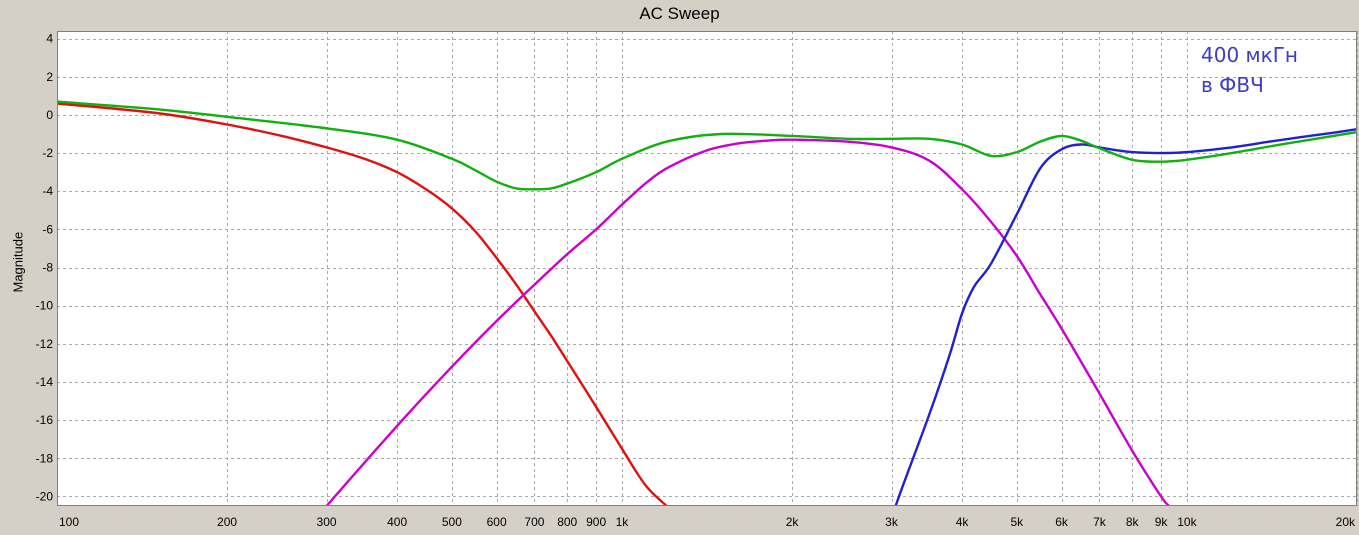  What do you see at coordinates (793, 522) in the screenshot?
I see `x-tick-label: 2k` at bounding box center [793, 522].